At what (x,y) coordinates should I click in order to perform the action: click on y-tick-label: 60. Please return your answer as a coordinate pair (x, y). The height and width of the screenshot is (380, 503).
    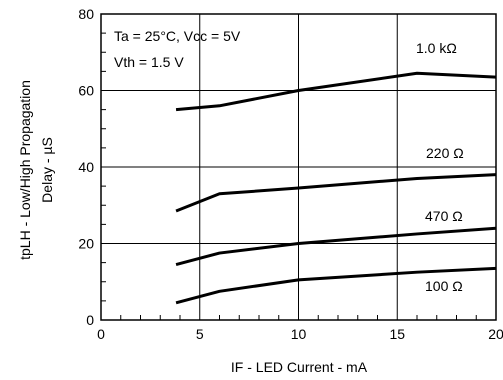
    Looking at the image, I should click on (86, 91).